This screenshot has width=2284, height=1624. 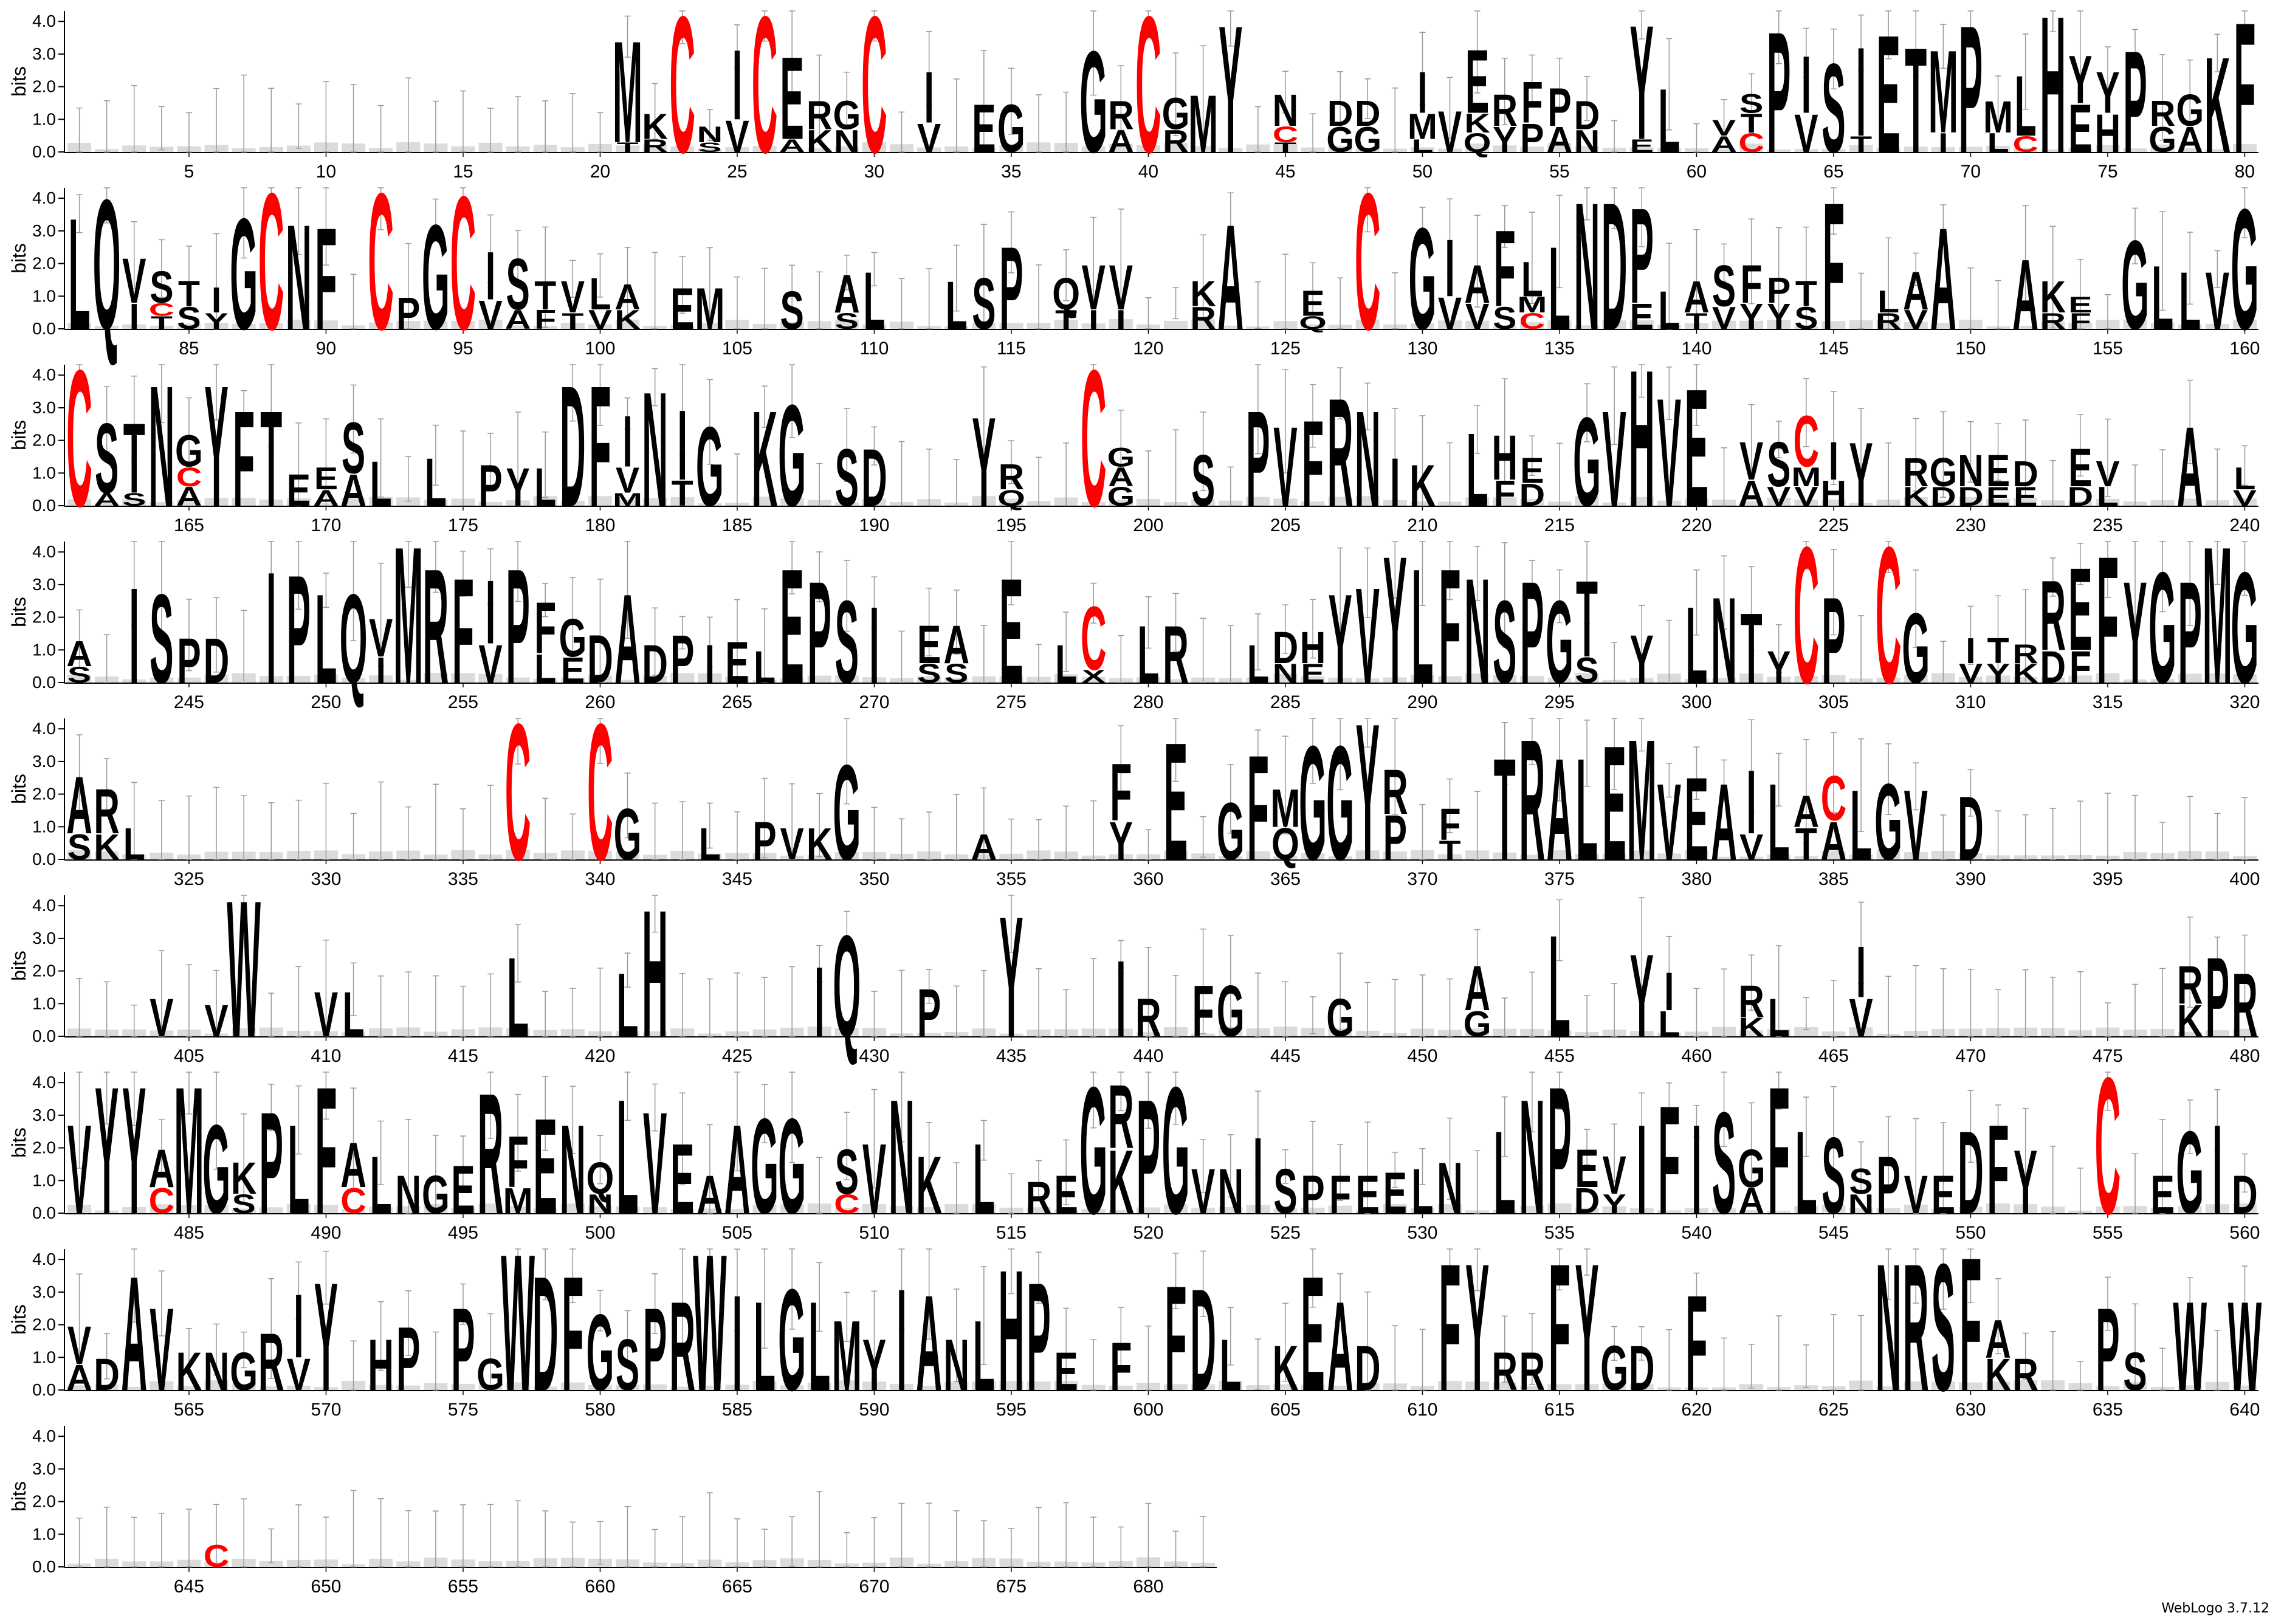 I want to click on logo-letter: N, so click(x=710, y=135).